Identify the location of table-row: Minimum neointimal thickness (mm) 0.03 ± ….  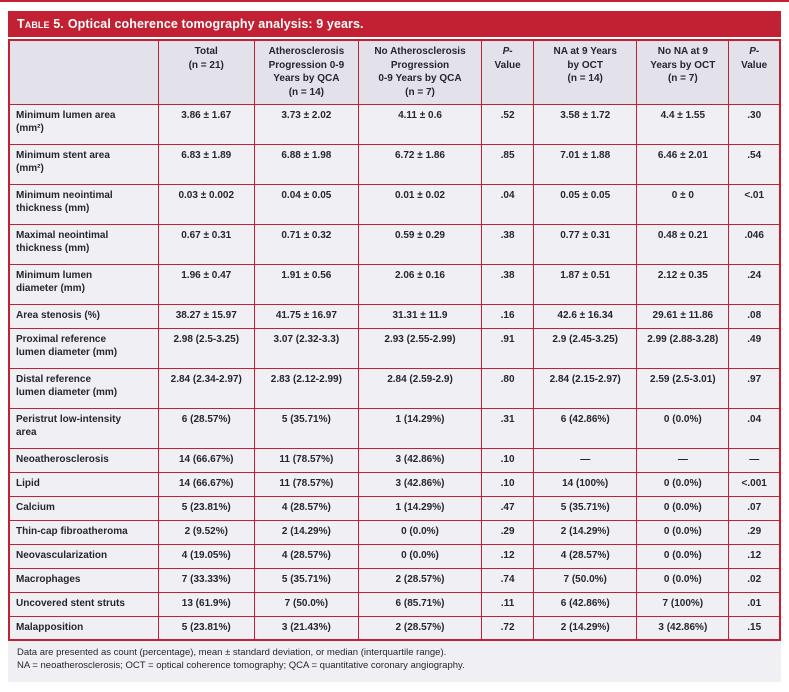
(394, 204).